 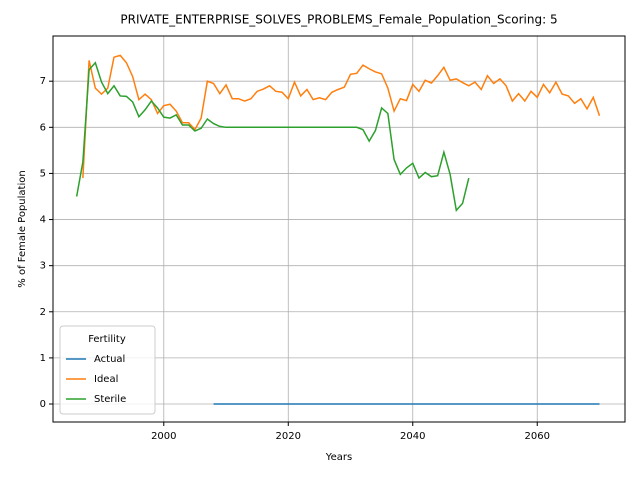 What do you see at coordinates (43, 220) in the screenshot?
I see `y-tick-label: 4` at bounding box center [43, 220].